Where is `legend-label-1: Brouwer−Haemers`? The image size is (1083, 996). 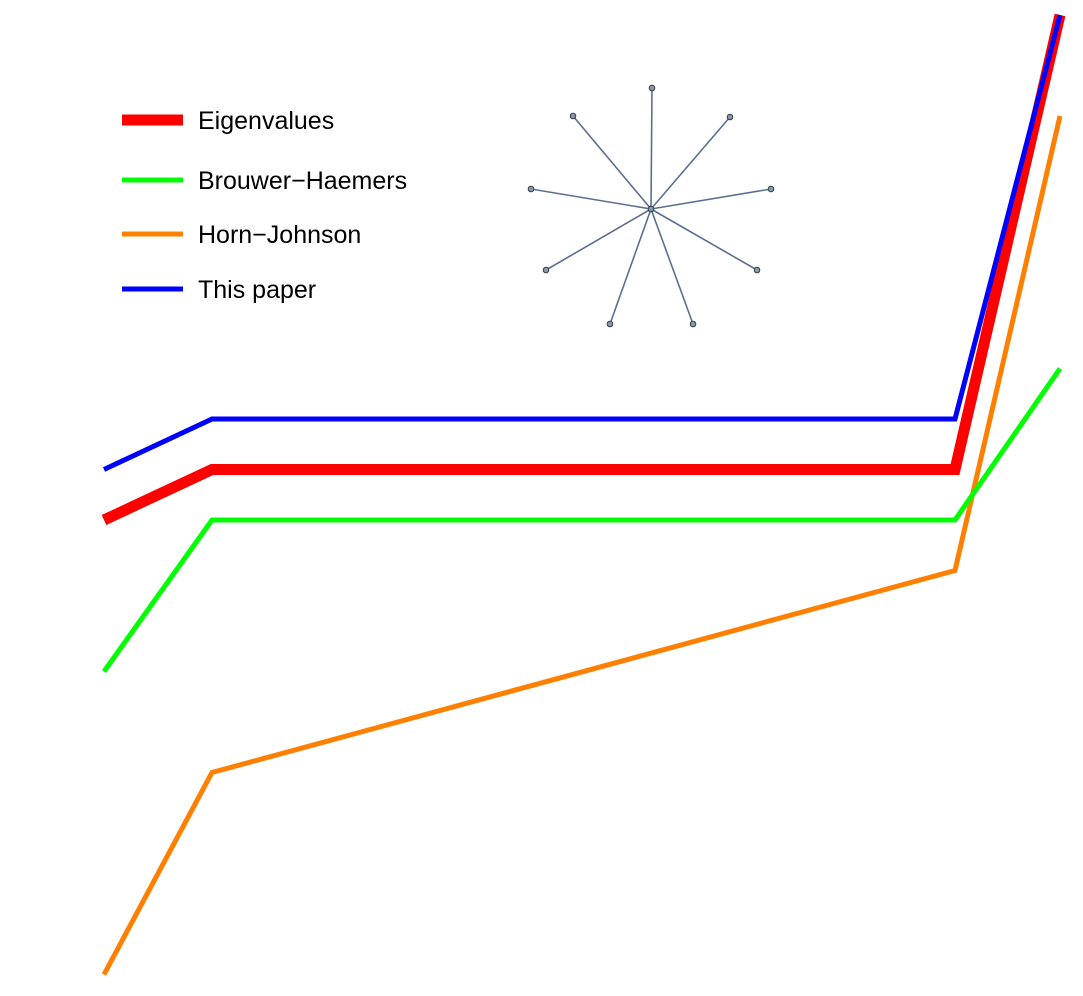 legend-label-1: Brouwer−Haemers is located at coordinates (302, 181).